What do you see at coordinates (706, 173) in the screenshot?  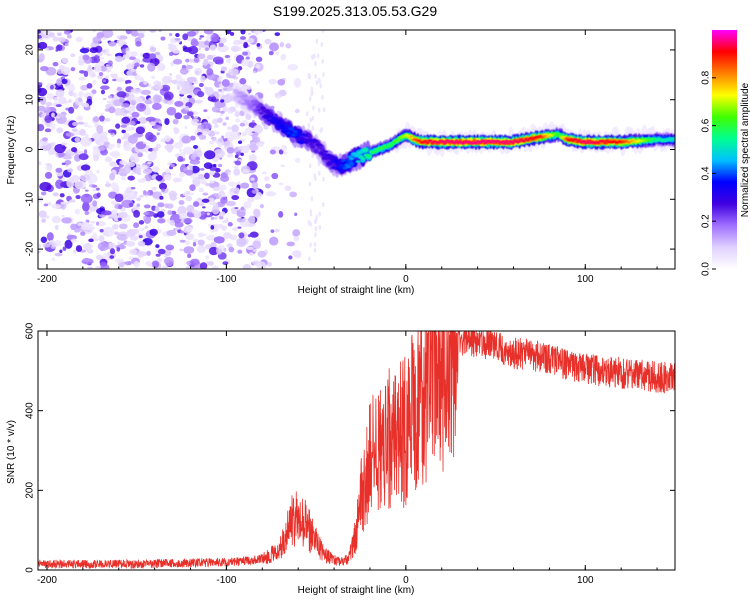 I see `colorbar-tick-label: 0.4` at bounding box center [706, 173].